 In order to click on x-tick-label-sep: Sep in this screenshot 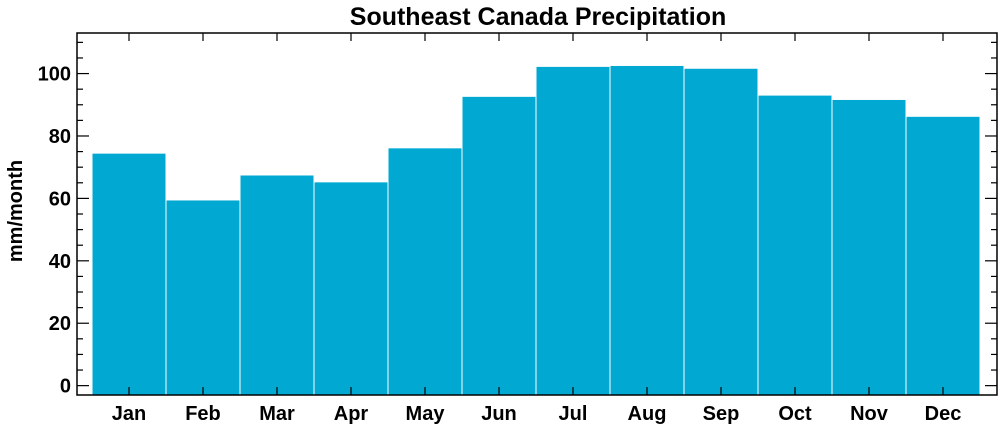, I will do `click(721, 414)`.